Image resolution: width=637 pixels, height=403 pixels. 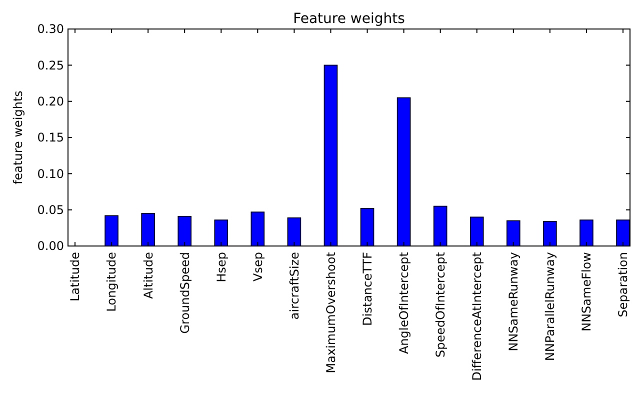 What do you see at coordinates (441, 305) in the screenshot?
I see `x-tick-label: SpeedOfIntercept` at bounding box center [441, 305].